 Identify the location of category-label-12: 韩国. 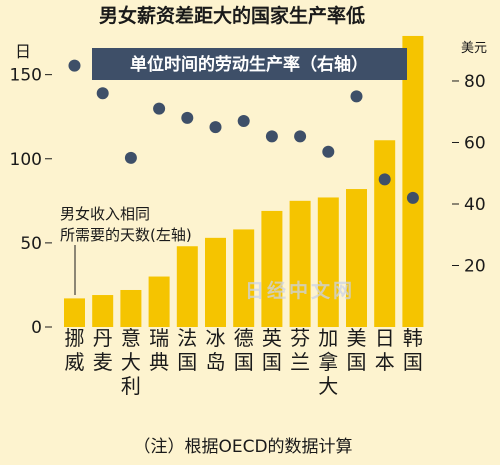
(413, 350).